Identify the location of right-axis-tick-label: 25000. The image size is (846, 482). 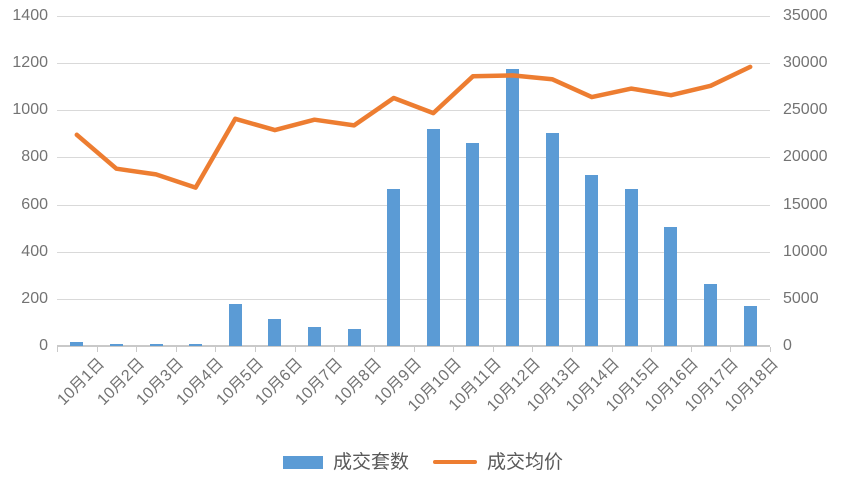
(805, 110).